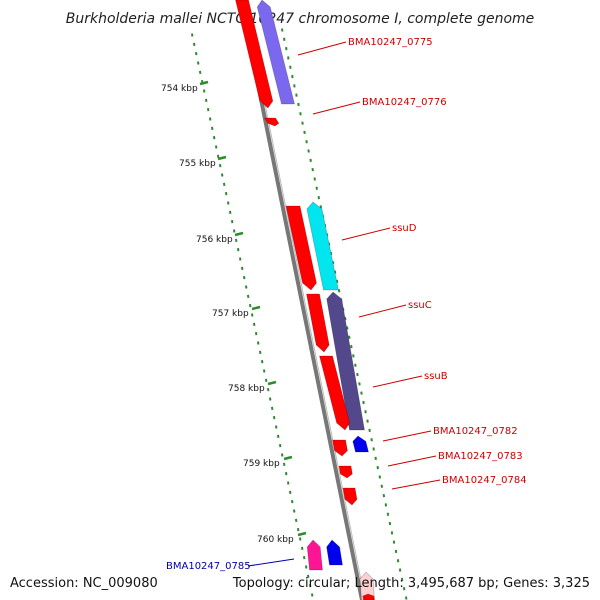 This screenshot has height=600, width=600. What do you see at coordinates (480, 456) in the screenshot?
I see `gene-label: BMA10247_0783` at bounding box center [480, 456].